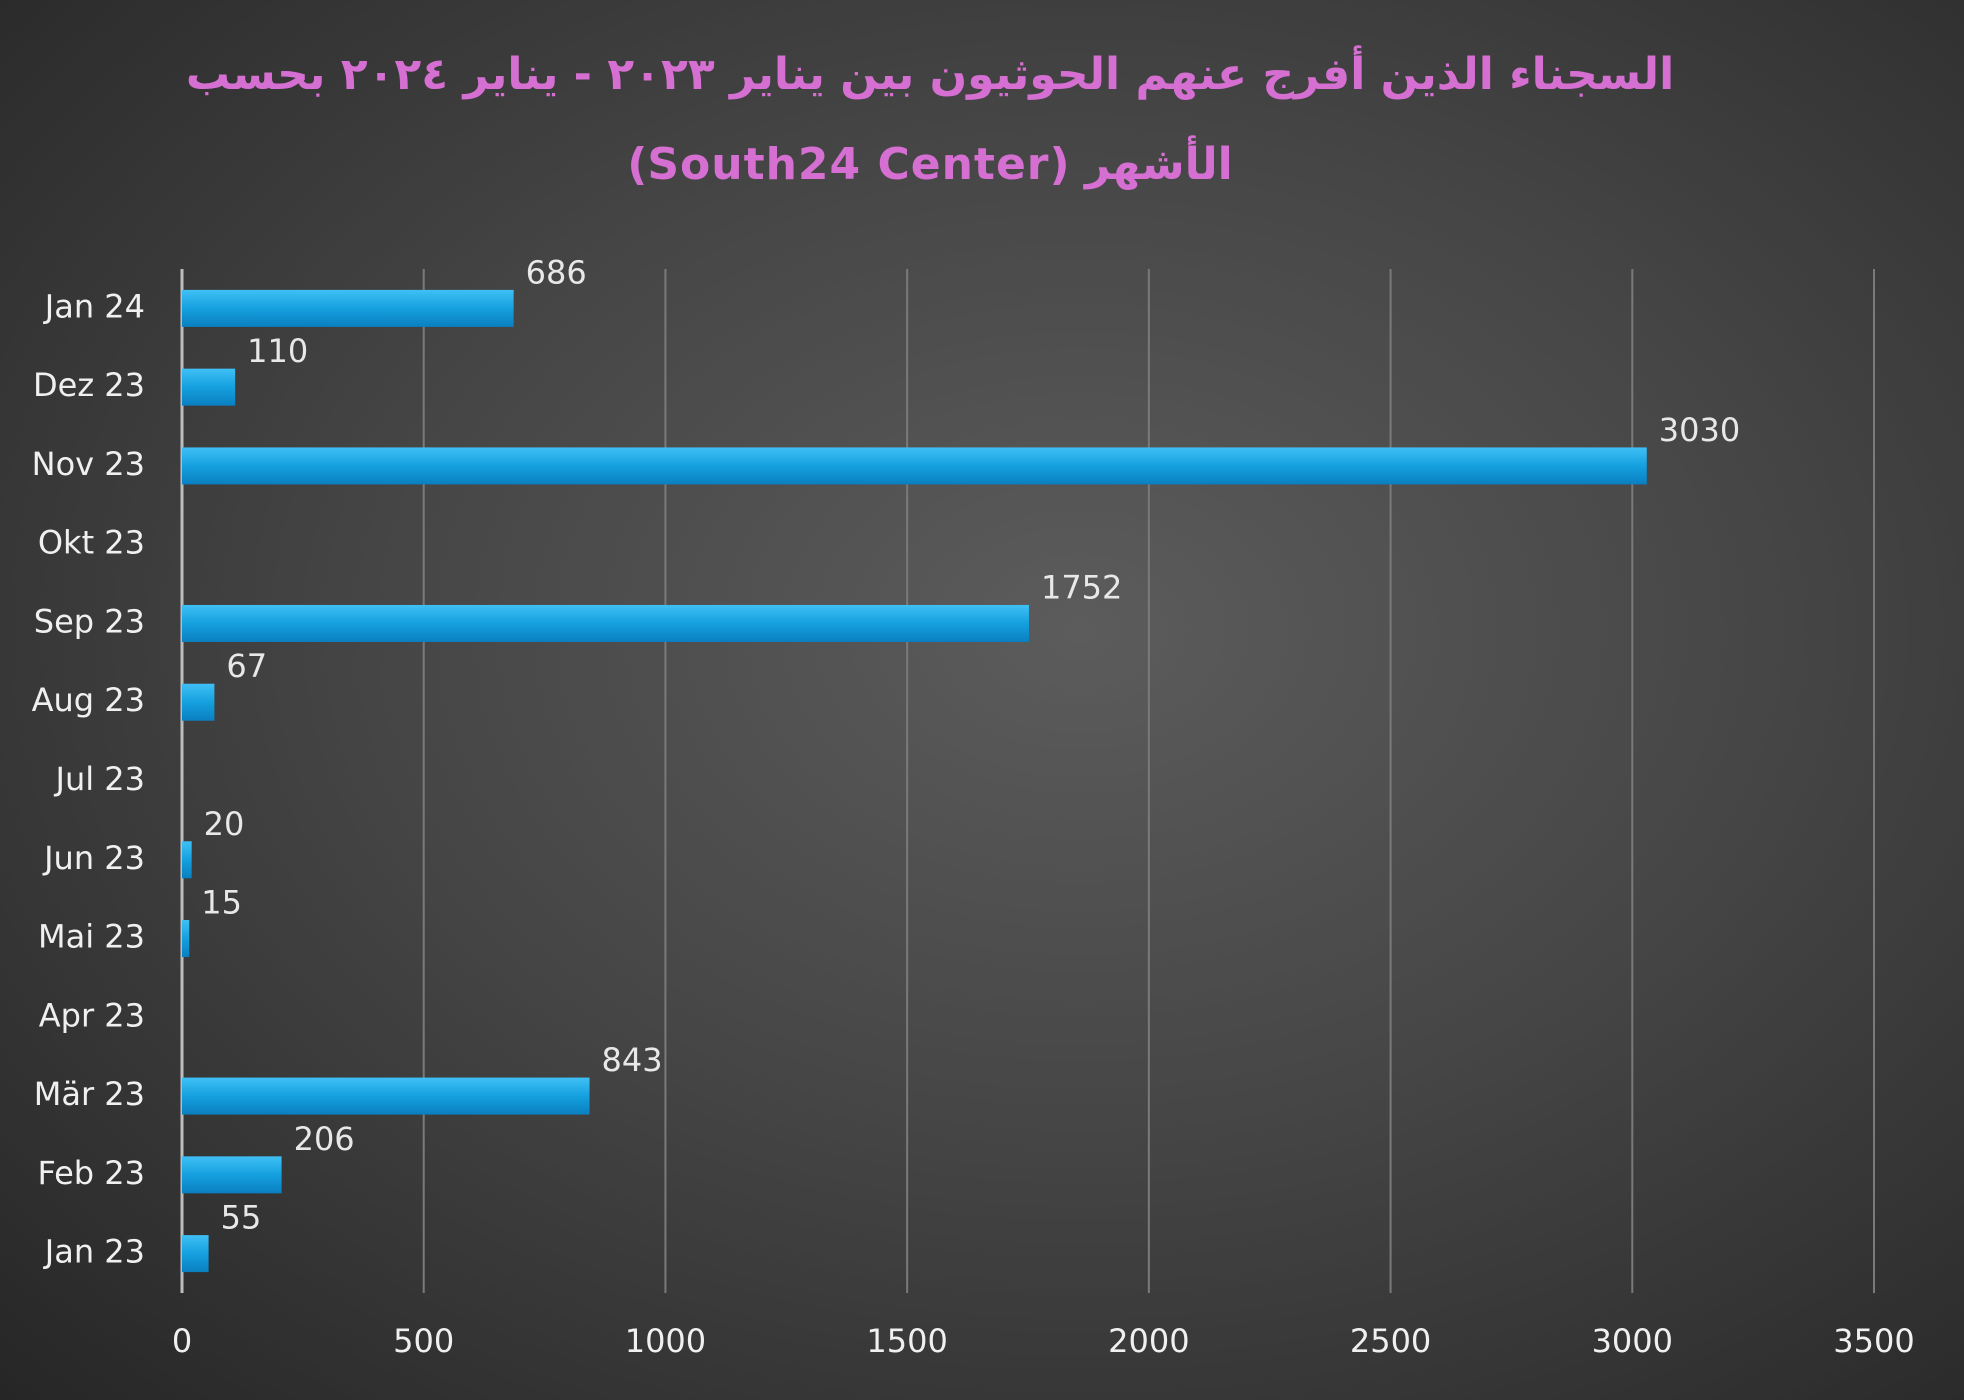 This screenshot has height=1400, width=1964. What do you see at coordinates (182, 1341) in the screenshot?
I see `x-tick-label: 0` at bounding box center [182, 1341].